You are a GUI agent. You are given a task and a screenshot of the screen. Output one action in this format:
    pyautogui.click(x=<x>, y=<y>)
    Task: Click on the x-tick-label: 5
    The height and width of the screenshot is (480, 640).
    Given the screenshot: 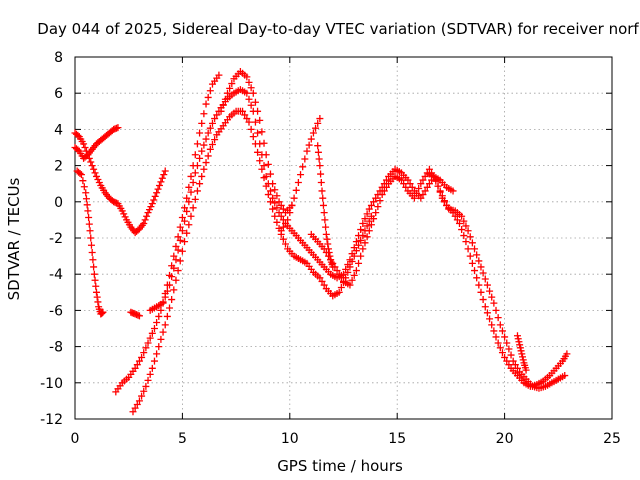 What is the action you would take?
    pyautogui.click(x=182, y=439)
    